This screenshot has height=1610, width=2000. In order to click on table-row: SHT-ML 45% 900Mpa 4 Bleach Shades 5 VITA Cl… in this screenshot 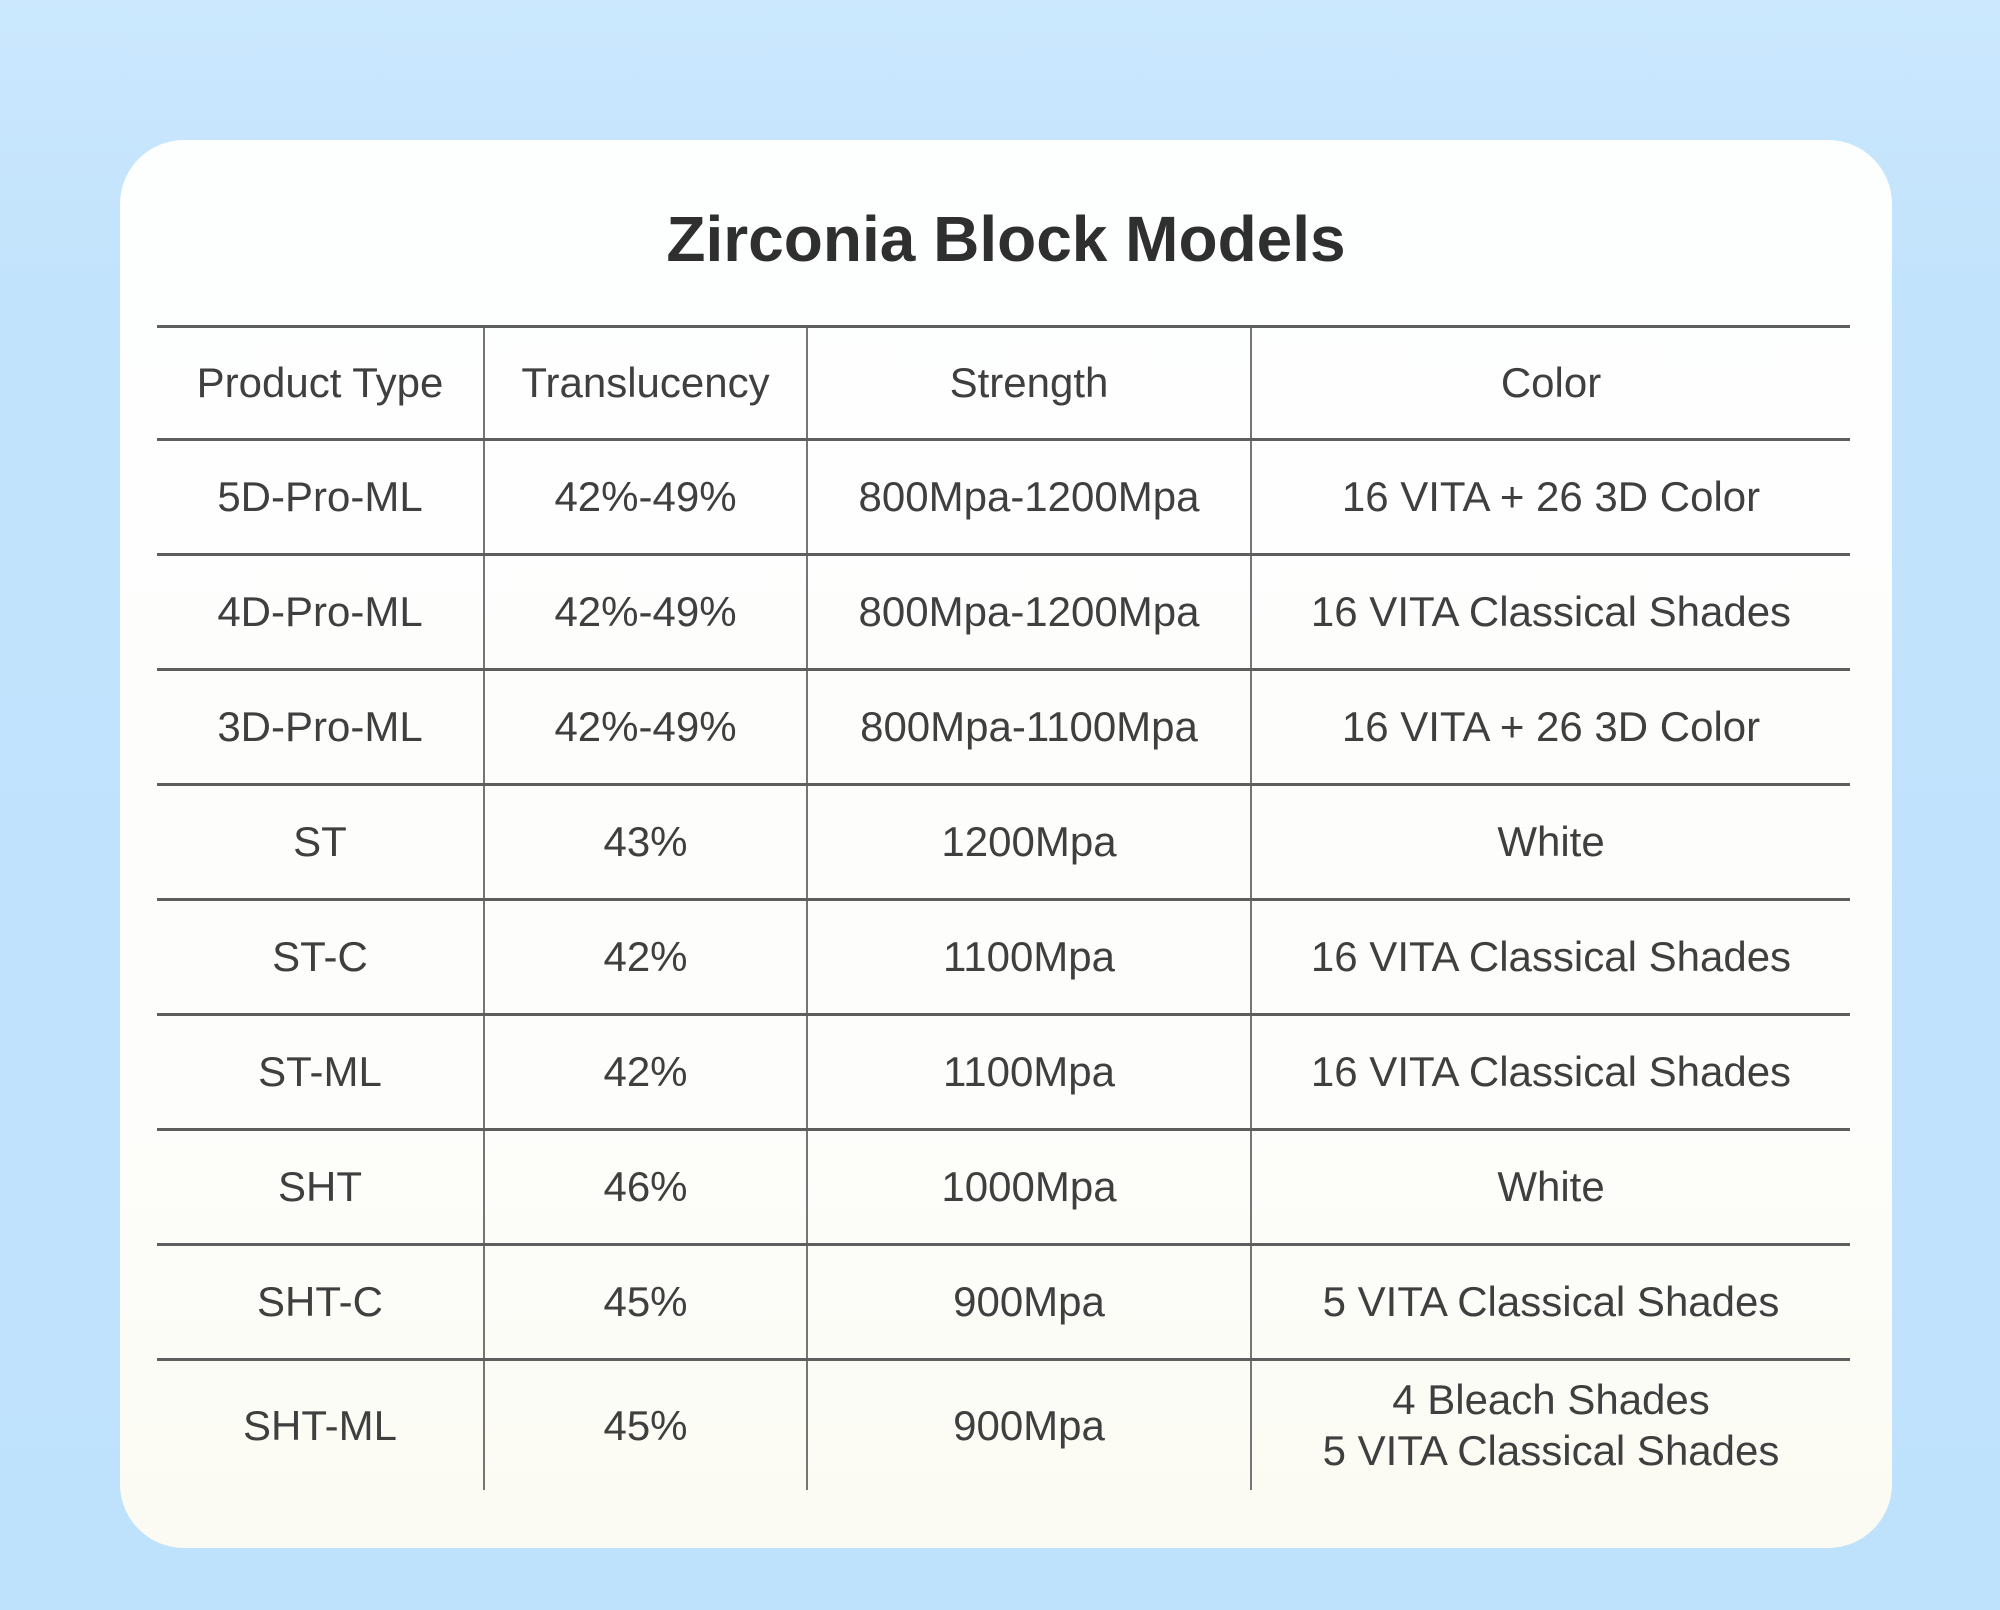, I will do `click(1003, 1424)`.